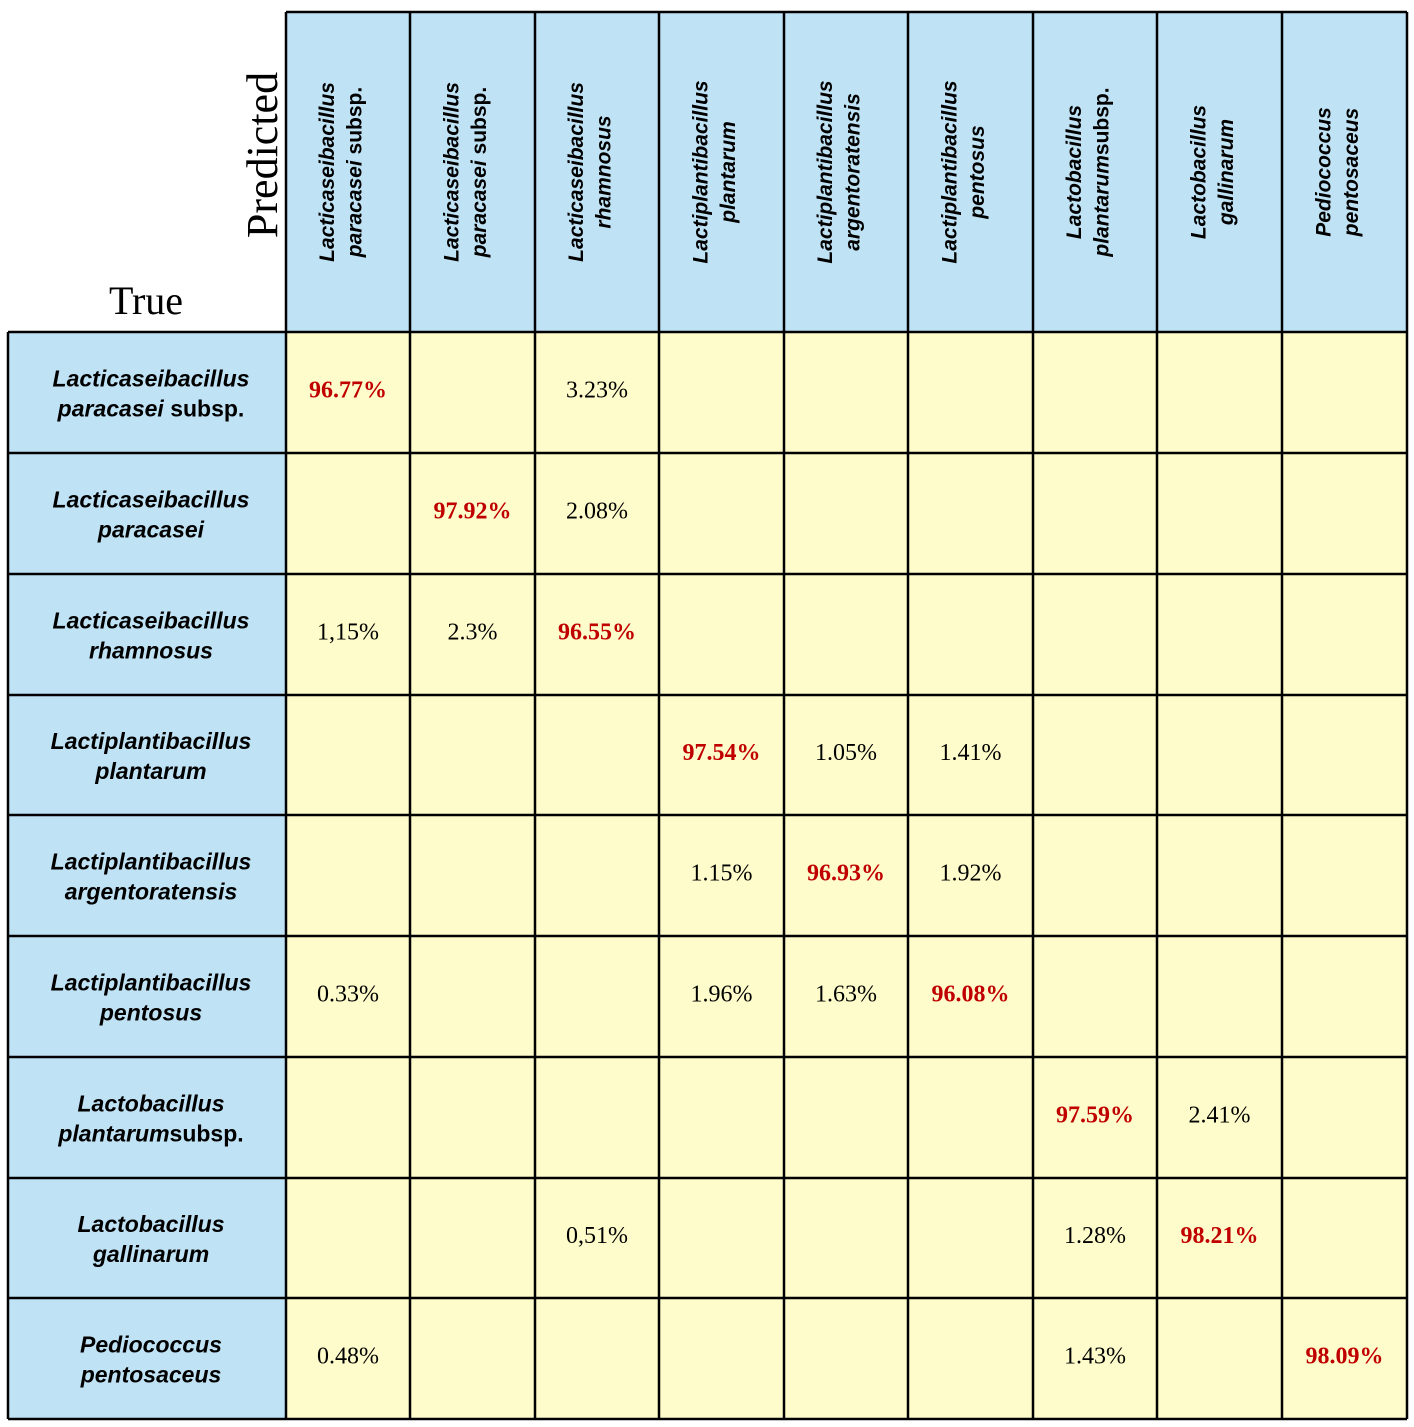 The image size is (1414, 1427). I want to click on cell-value: 2.3%, so click(473, 633).